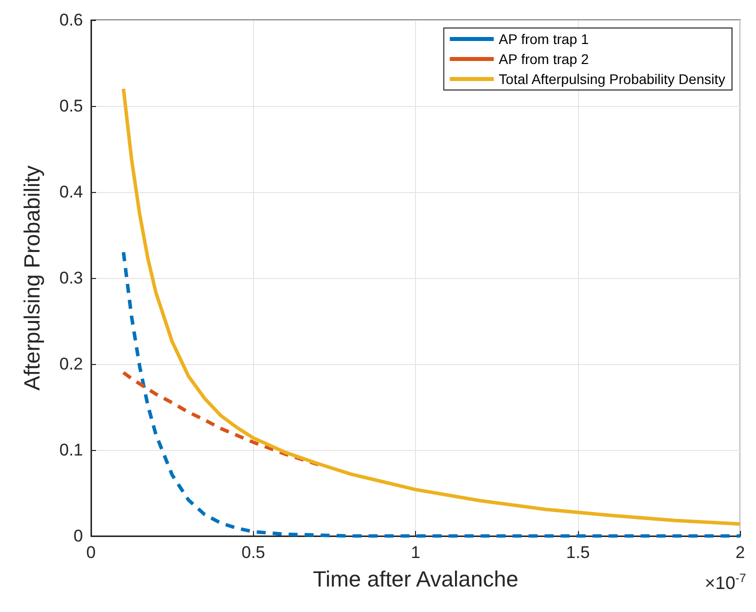 This screenshot has width=756, height=612. Describe the element at coordinates (91, 552) in the screenshot. I see `x-tick-label: 0` at that location.